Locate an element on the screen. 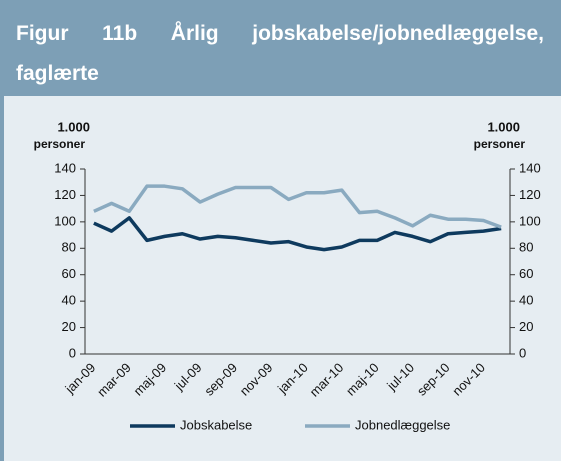 The height and width of the screenshot is (461, 561). x-tick-label: jan-10 is located at coordinates (292, 378).